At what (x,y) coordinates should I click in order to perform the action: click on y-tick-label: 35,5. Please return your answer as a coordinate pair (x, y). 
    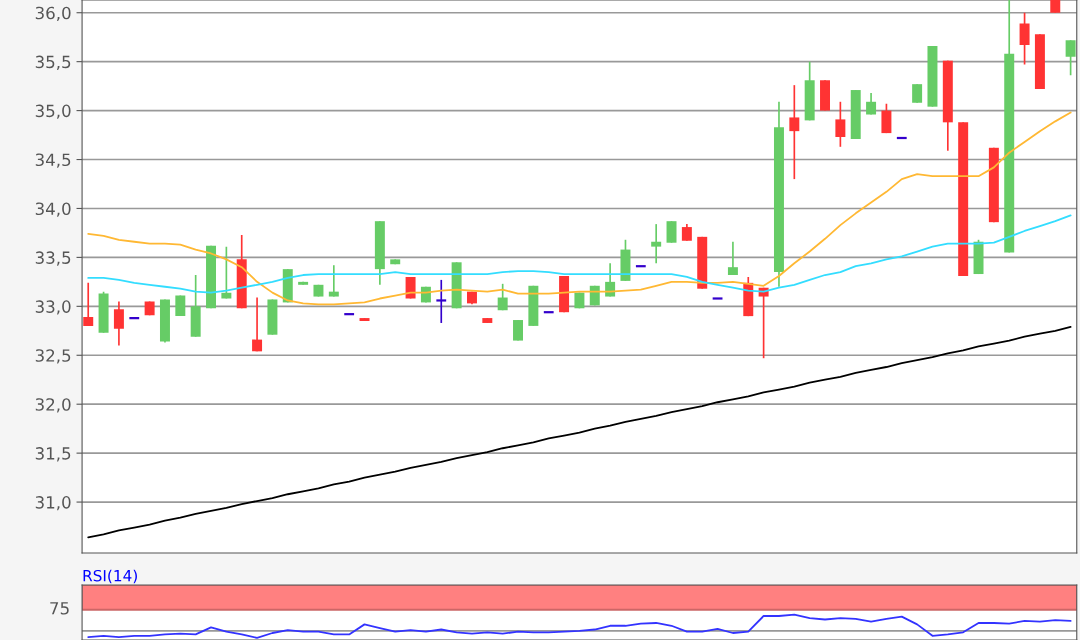
    Looking at the image, I should click on (53, 62).